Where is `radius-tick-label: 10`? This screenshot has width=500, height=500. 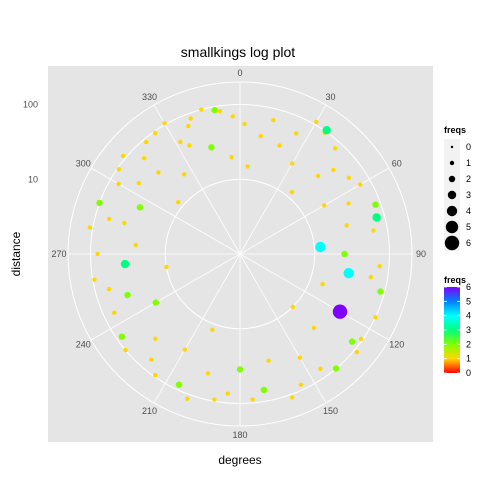
radius-tick-label: 10 is located at coordinates (33, 179).